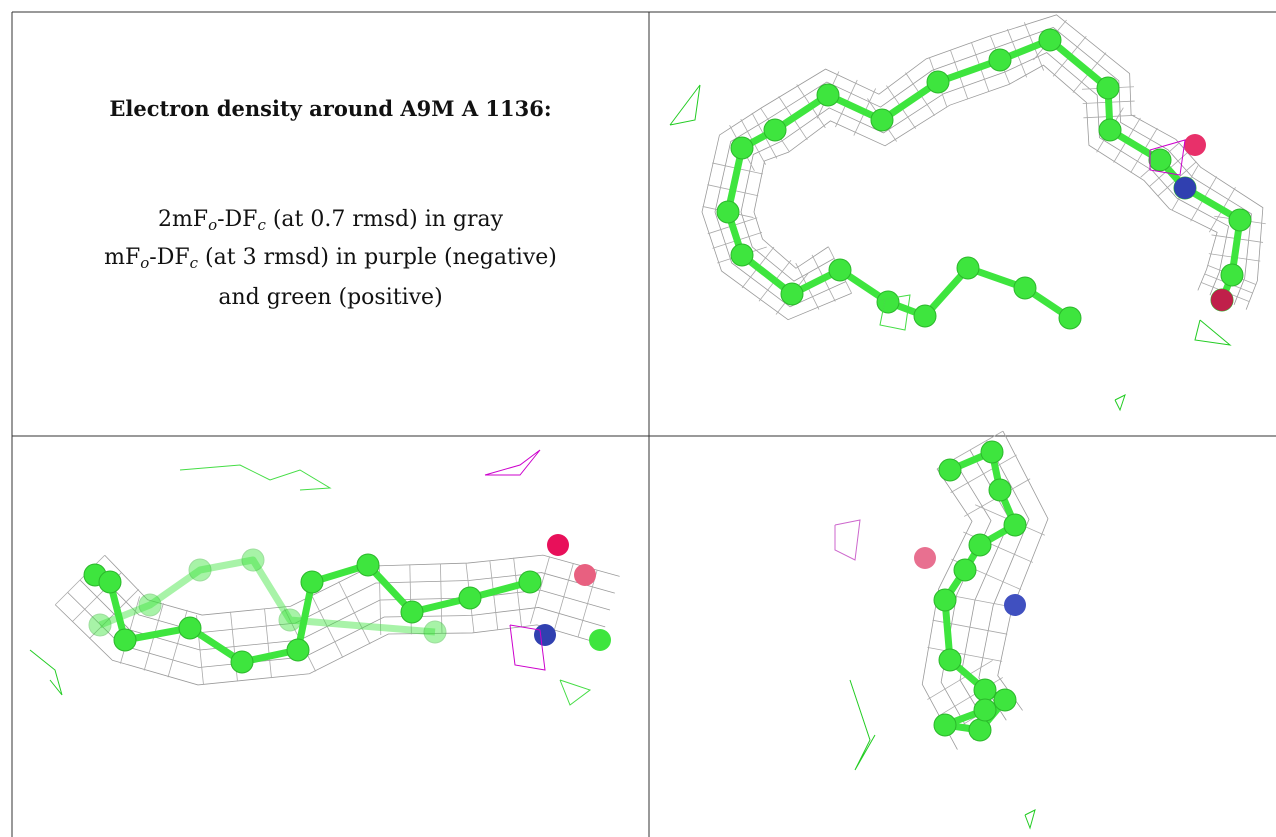  Describe the element at coordinates (183, 219) in the screenshot. I see `text: 2mF` at that location.